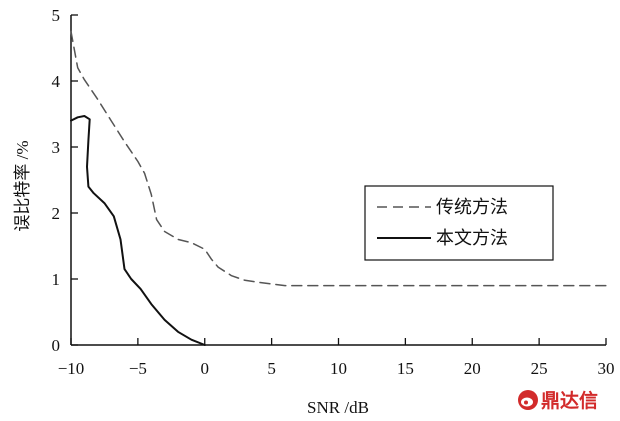  What do you see at coordinates (56, 213) in the screenshot?
I see `y-tick-label: 2` at bounding box center [56, 213].